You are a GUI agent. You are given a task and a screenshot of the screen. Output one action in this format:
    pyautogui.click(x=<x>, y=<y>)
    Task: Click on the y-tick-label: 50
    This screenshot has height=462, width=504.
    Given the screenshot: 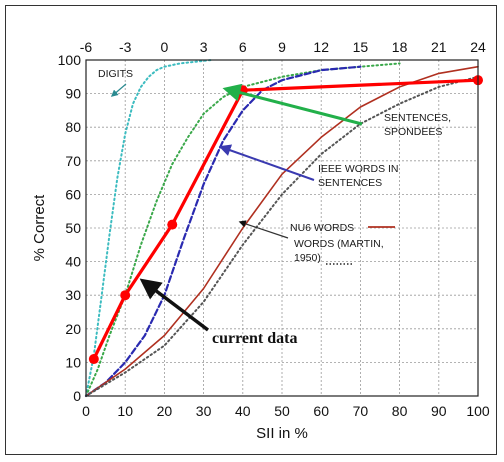 What is the action you would take?
    pyautogui.click(x=73, y=228)
    